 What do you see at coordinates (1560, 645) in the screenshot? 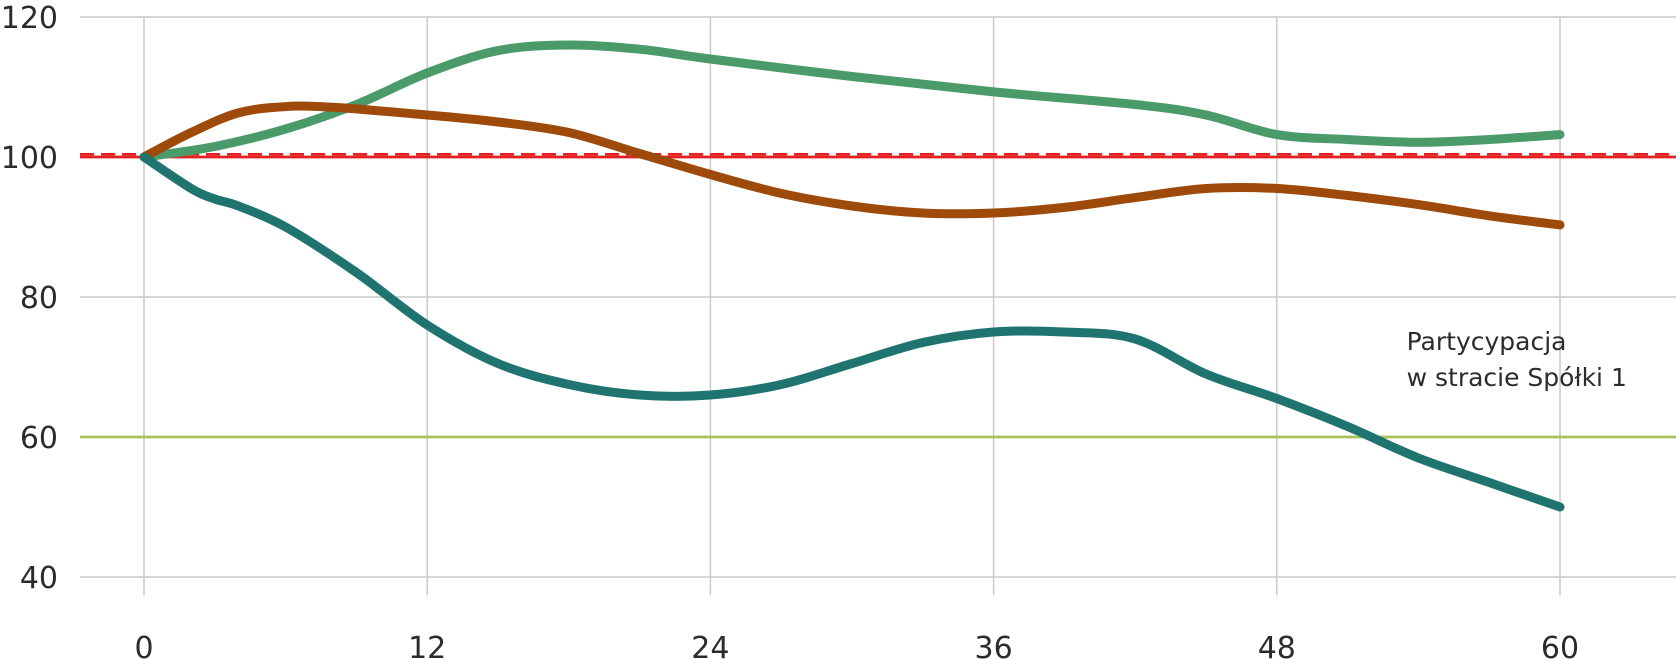
I see `x-tick-label: 60` at bounding box center [1560, 645].